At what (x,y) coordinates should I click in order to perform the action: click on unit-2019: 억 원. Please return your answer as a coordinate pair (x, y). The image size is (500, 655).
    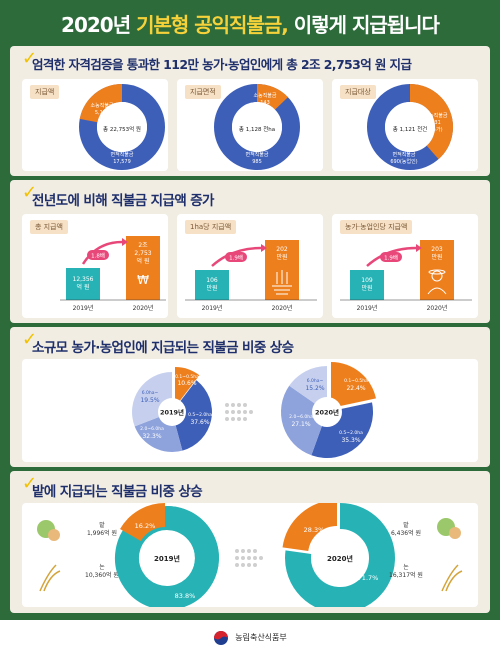
    Looking at the image, I should click on (83, 287).